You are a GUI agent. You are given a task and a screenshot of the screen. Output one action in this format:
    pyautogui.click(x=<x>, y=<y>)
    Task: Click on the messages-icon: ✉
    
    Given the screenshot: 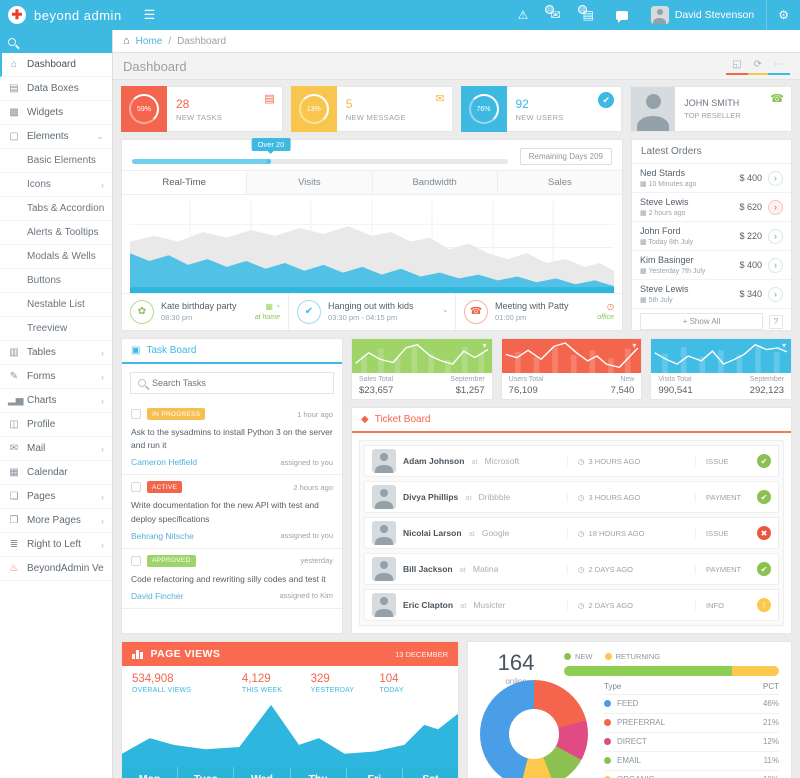 What is the action you would take?
    pyautogui.click(x=555, y=15)
    